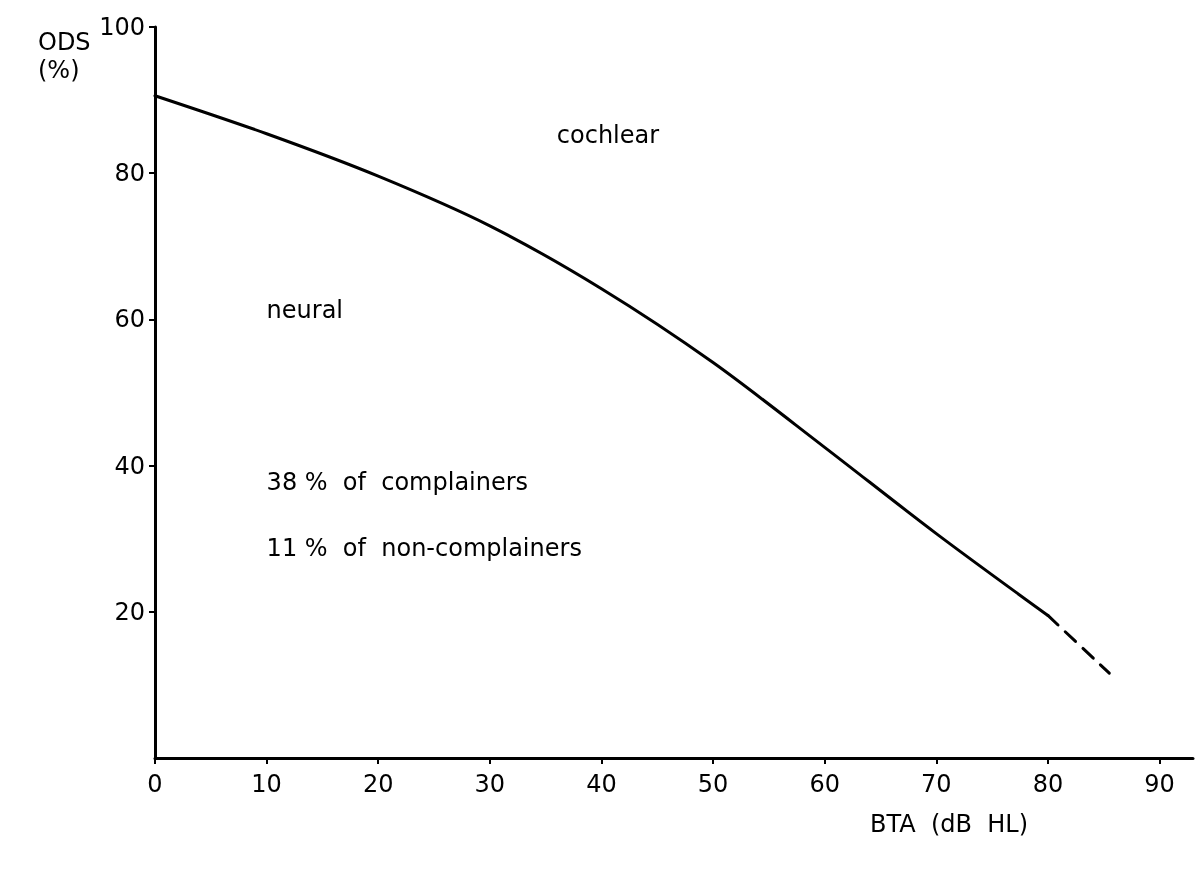  I want to click on y-tick-label: 100, so click(122, 27).